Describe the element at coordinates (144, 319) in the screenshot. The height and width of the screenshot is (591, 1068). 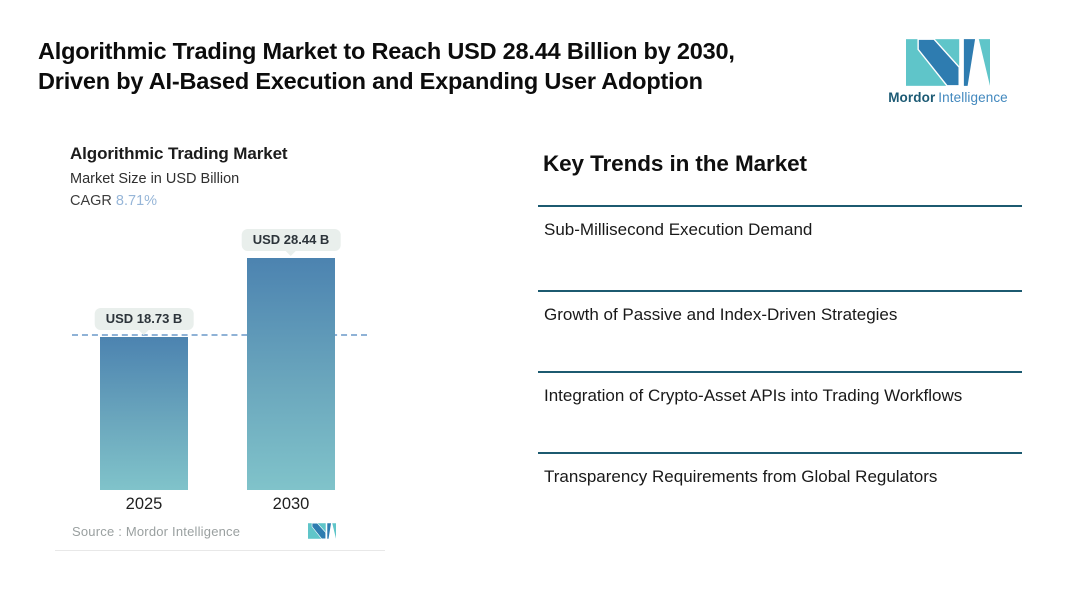
I see `value-label-2025: USD 18.73 B` at that location.